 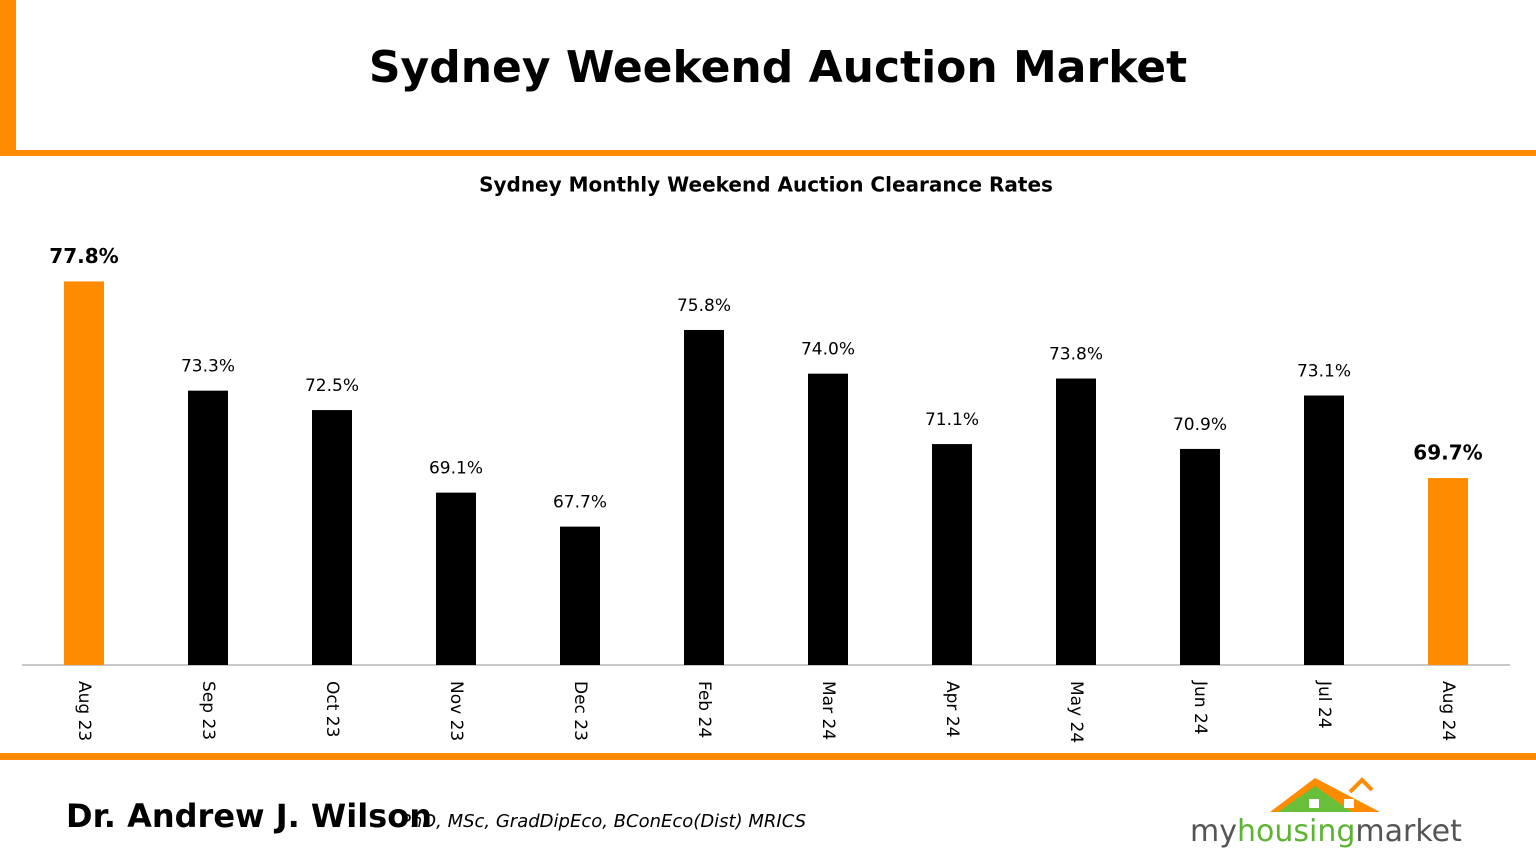 What do you see at coordinates (8, 78) in the screenshot?
I see `accent-bar` at bounding box center [8, 78].